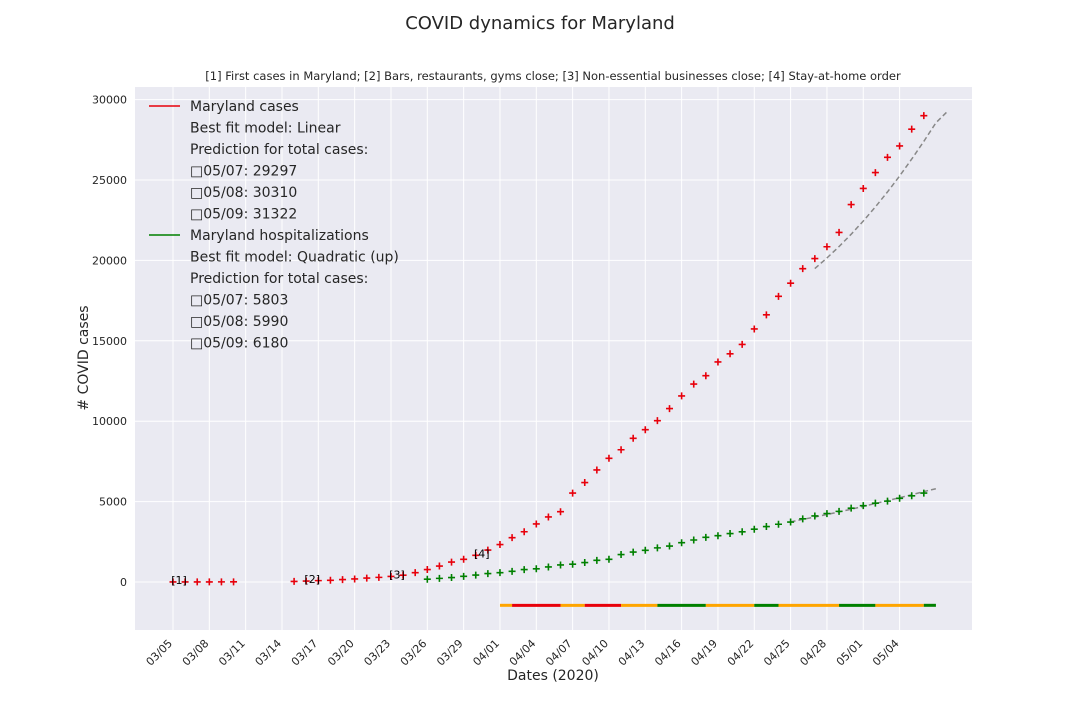 Image resolution: width=1080 pixels, height=720 pixels. I want to click on y-tick-label: 0, so click(123, 582).